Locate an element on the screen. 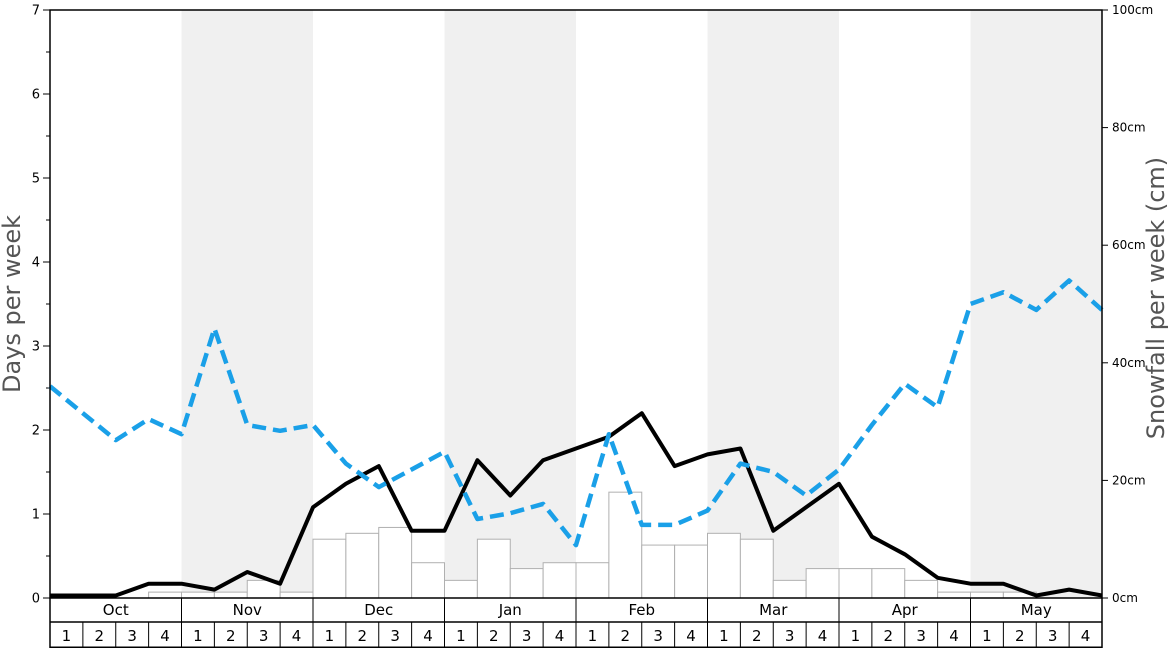 Image resolution: width=1168 pixels, height=648 pixels. shade-mar is located at coordinates (773, 304).